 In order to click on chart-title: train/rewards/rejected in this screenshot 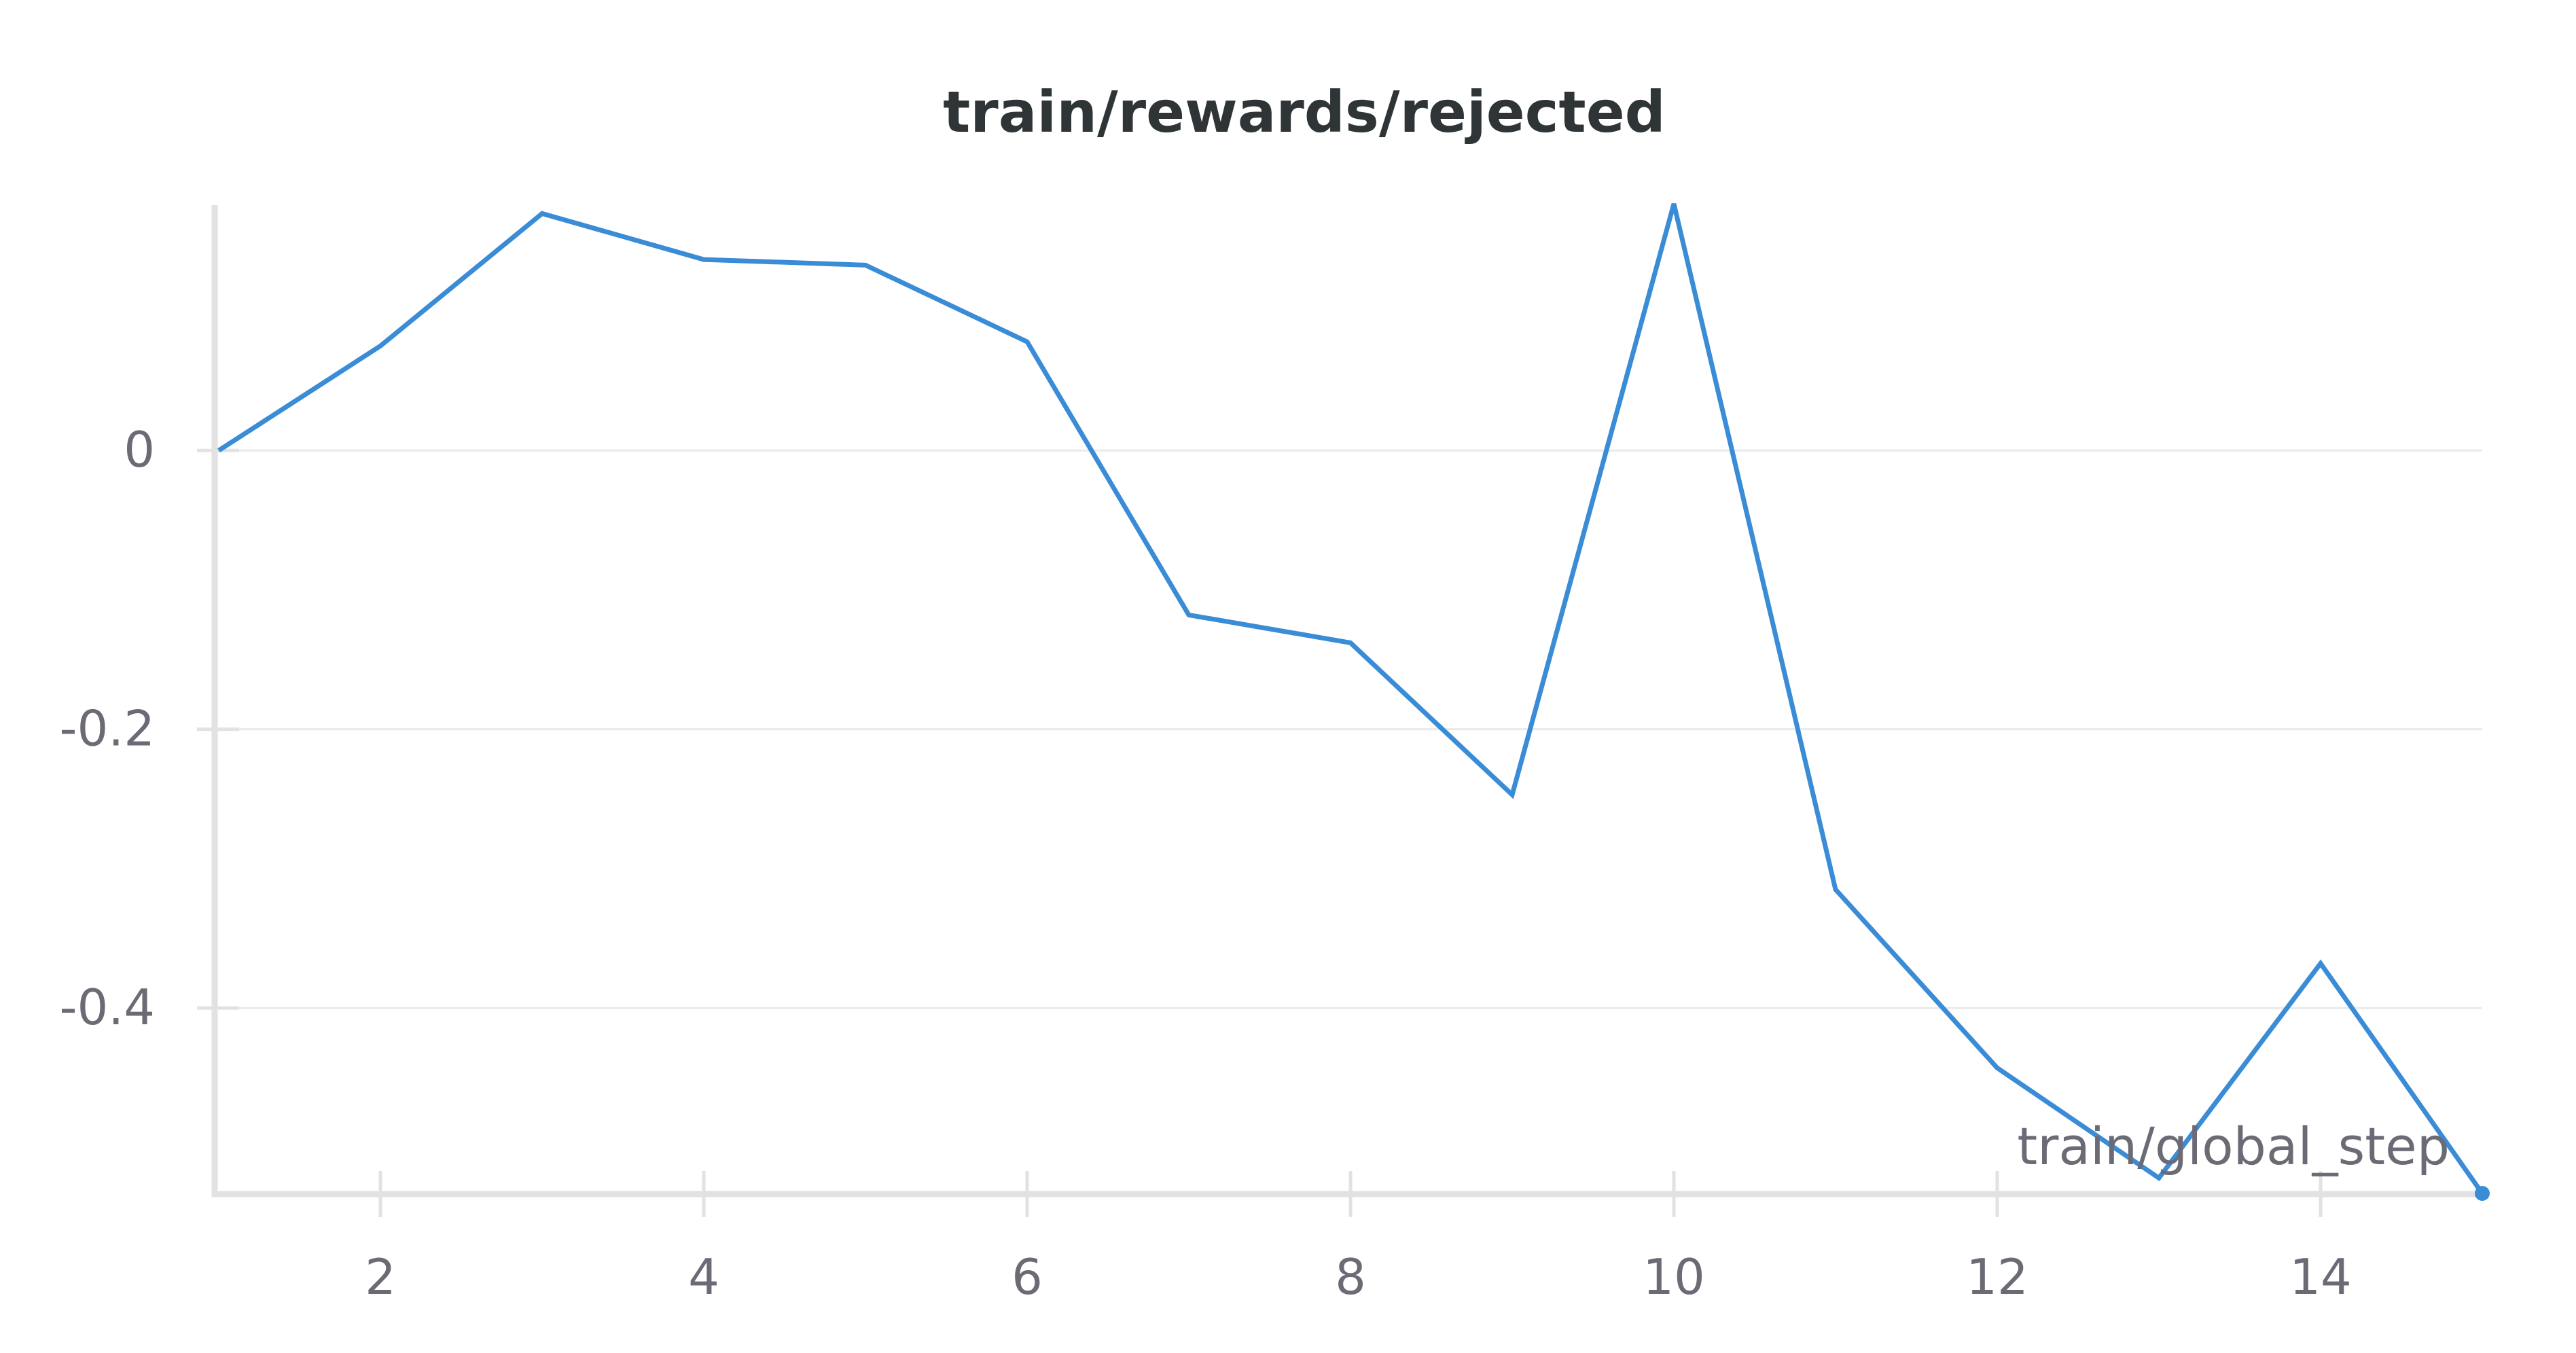, I will do `click(1304, 112)`.